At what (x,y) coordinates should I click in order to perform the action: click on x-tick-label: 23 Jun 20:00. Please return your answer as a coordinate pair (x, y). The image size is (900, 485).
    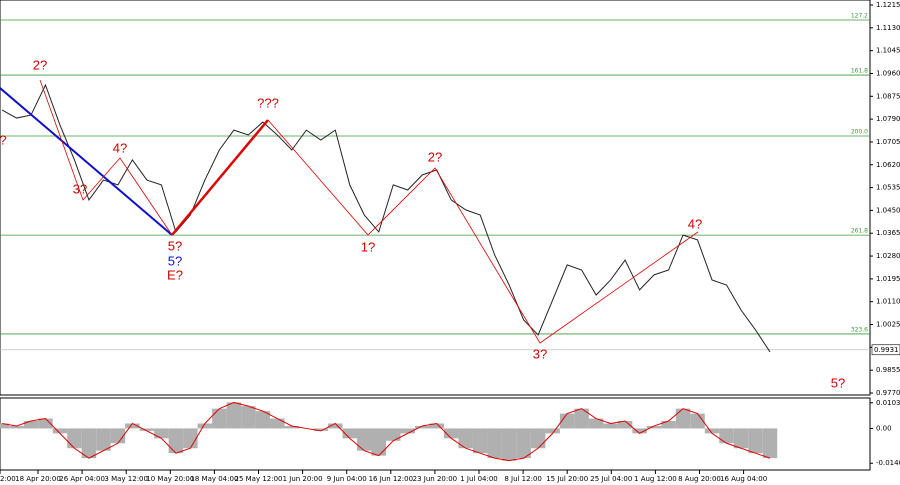
    Looking at the image, I should click on (435, 479).